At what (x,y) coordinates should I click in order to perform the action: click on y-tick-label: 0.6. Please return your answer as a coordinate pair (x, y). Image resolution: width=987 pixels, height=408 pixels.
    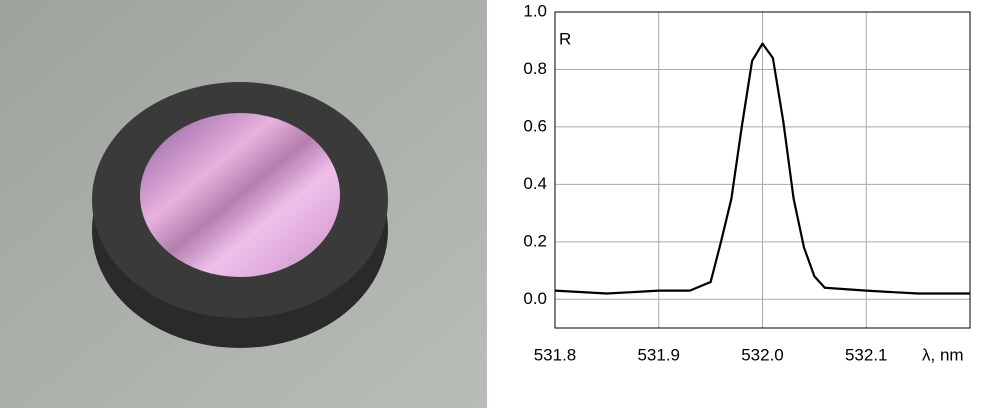
    Looking at the image, I should click on (535, 125).